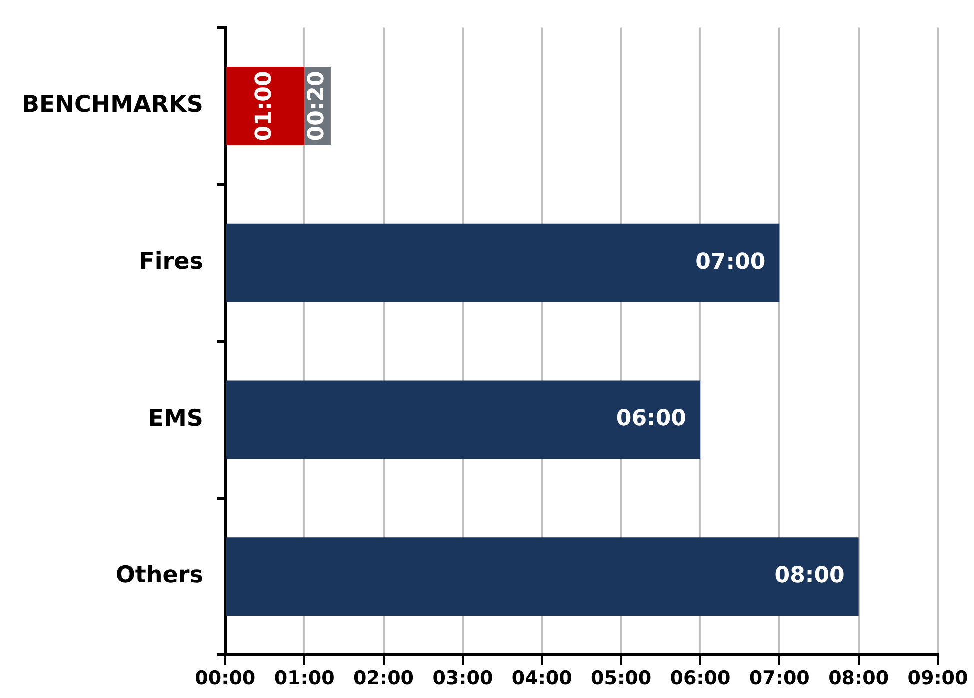 The height and width of the screenshot is (698, 974). I want to click on x-tick-label: 07:00, so click(779, 679).